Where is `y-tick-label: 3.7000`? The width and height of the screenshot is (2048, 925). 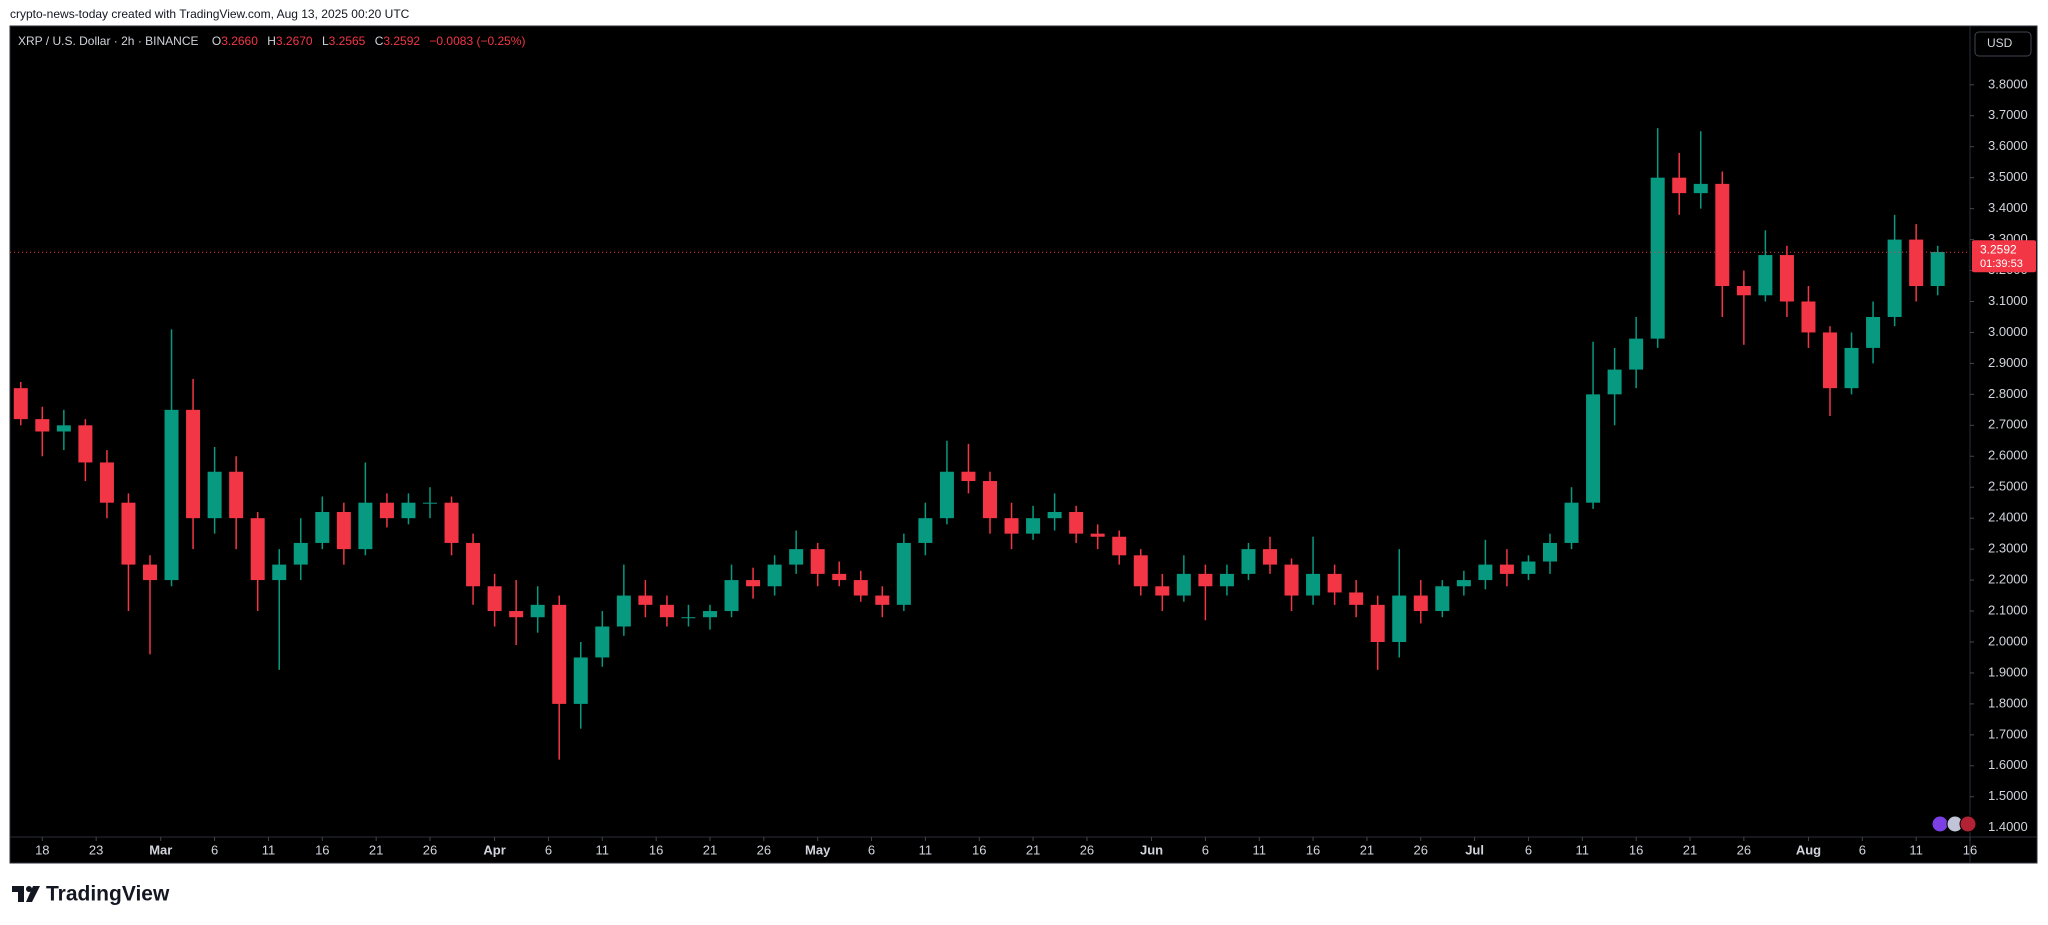 y-tick-label: 3.7000 is located at coordinates (2008, 114).